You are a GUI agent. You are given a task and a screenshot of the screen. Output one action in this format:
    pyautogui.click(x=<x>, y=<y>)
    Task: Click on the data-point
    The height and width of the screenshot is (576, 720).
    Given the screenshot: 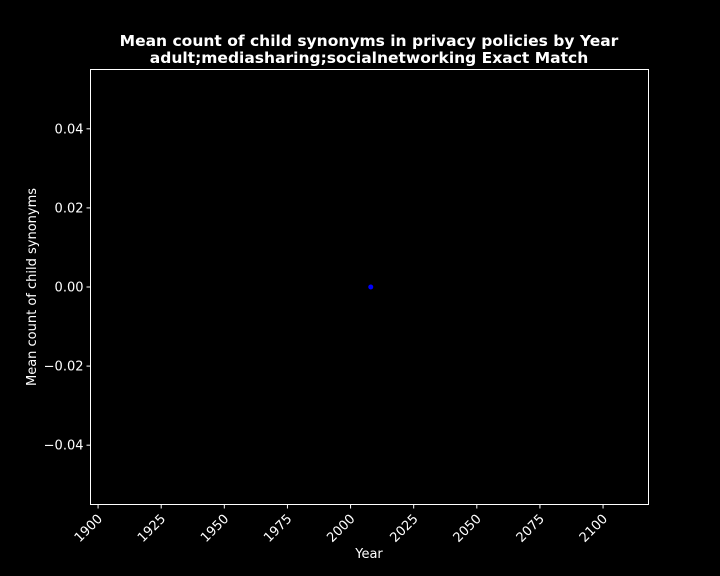 What is the action you would take?
    pyautogui.click(x=371, y=287)
    